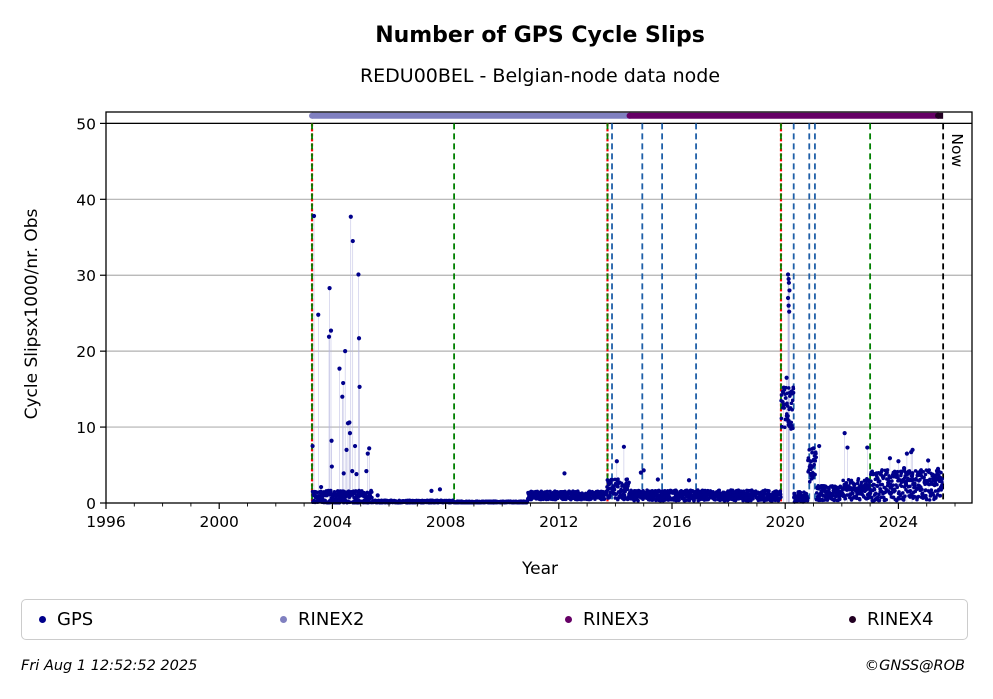 This screenshot has width=993, height=699. What do you see at coordinates (66, 619) in the screenshot?
I see `legend-item-gps: GPS` at bounding box center [66, 619].